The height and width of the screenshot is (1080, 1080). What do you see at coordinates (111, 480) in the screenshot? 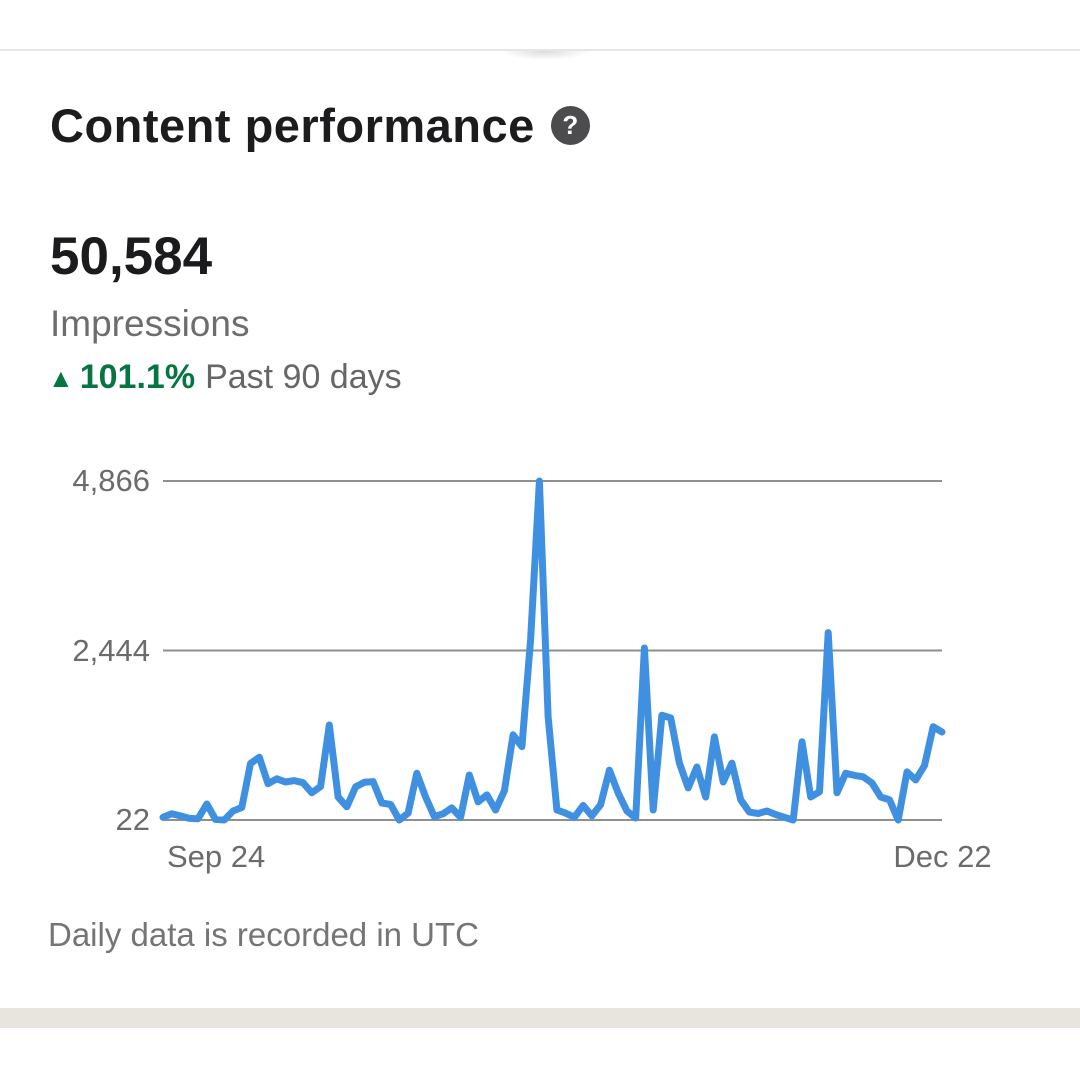
I see `y-axis-tick-0: 4,866` at bounding box center [111, 480].